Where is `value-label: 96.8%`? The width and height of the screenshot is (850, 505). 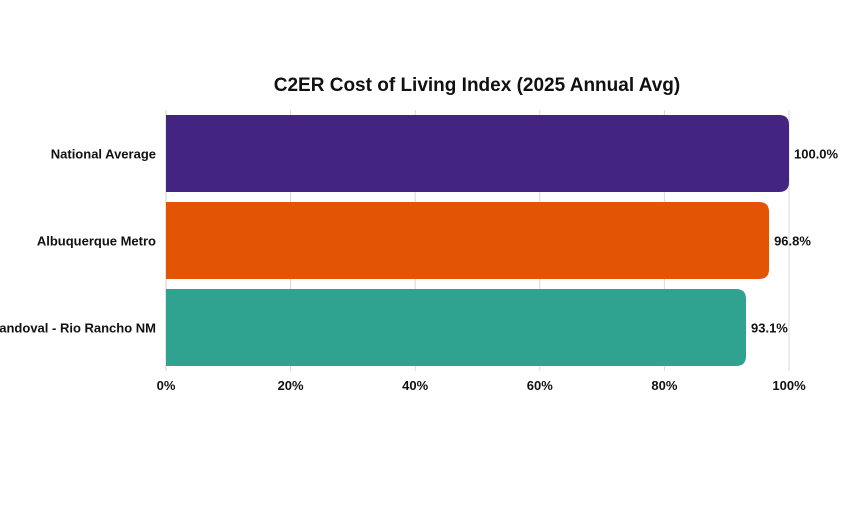
value-label: 96.8% is located at coordinates (792, 241).